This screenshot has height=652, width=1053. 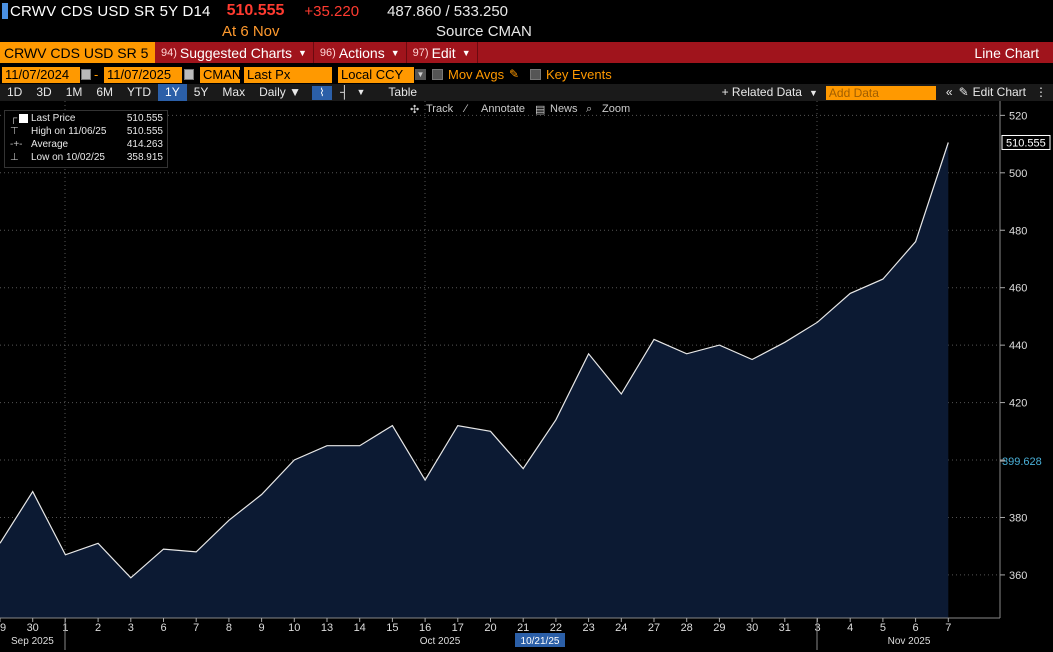 What do you see at coordinates (654, 628) in the screenshot?
I see `x-tick-label: 27` at bounding box center [654, 628].